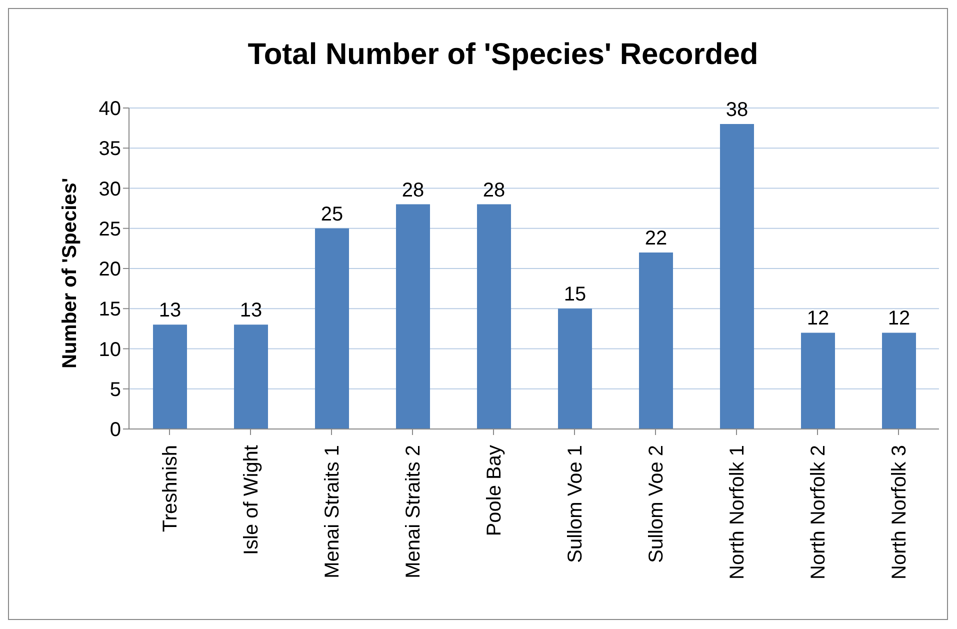  What do you see at coordinates (575, 295) in the screenshot?
I see `data-label: 15` at bounding box center [575, 295].